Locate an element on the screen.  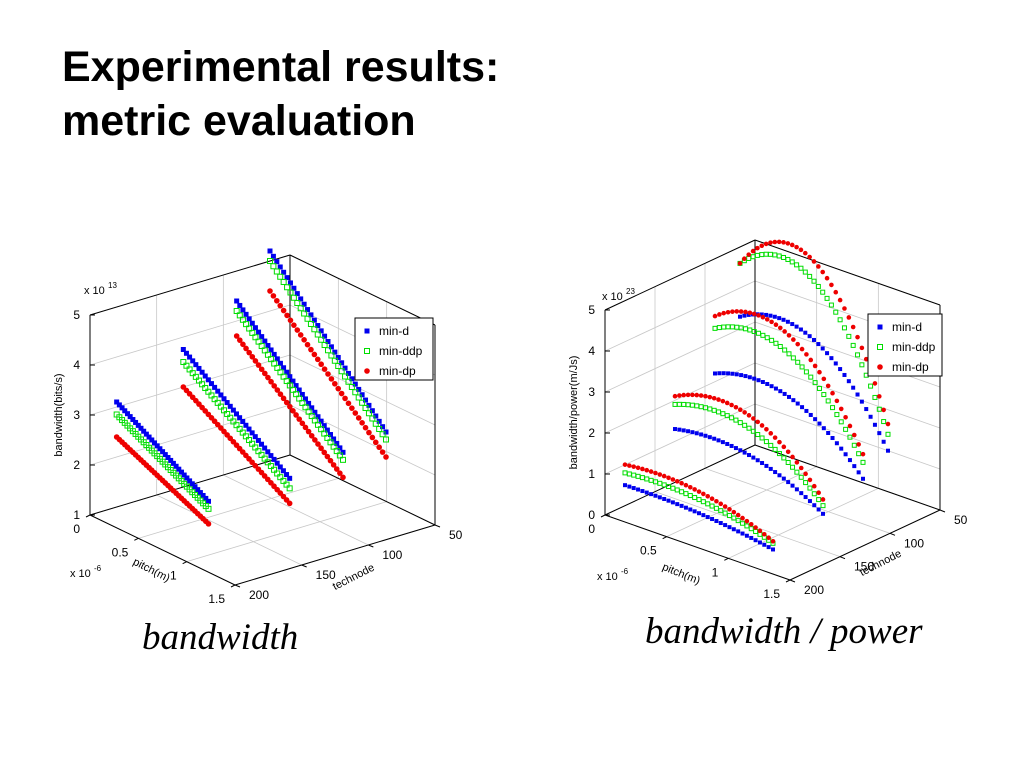
z-tick-label: 1 is located at coordinates (76, 515).